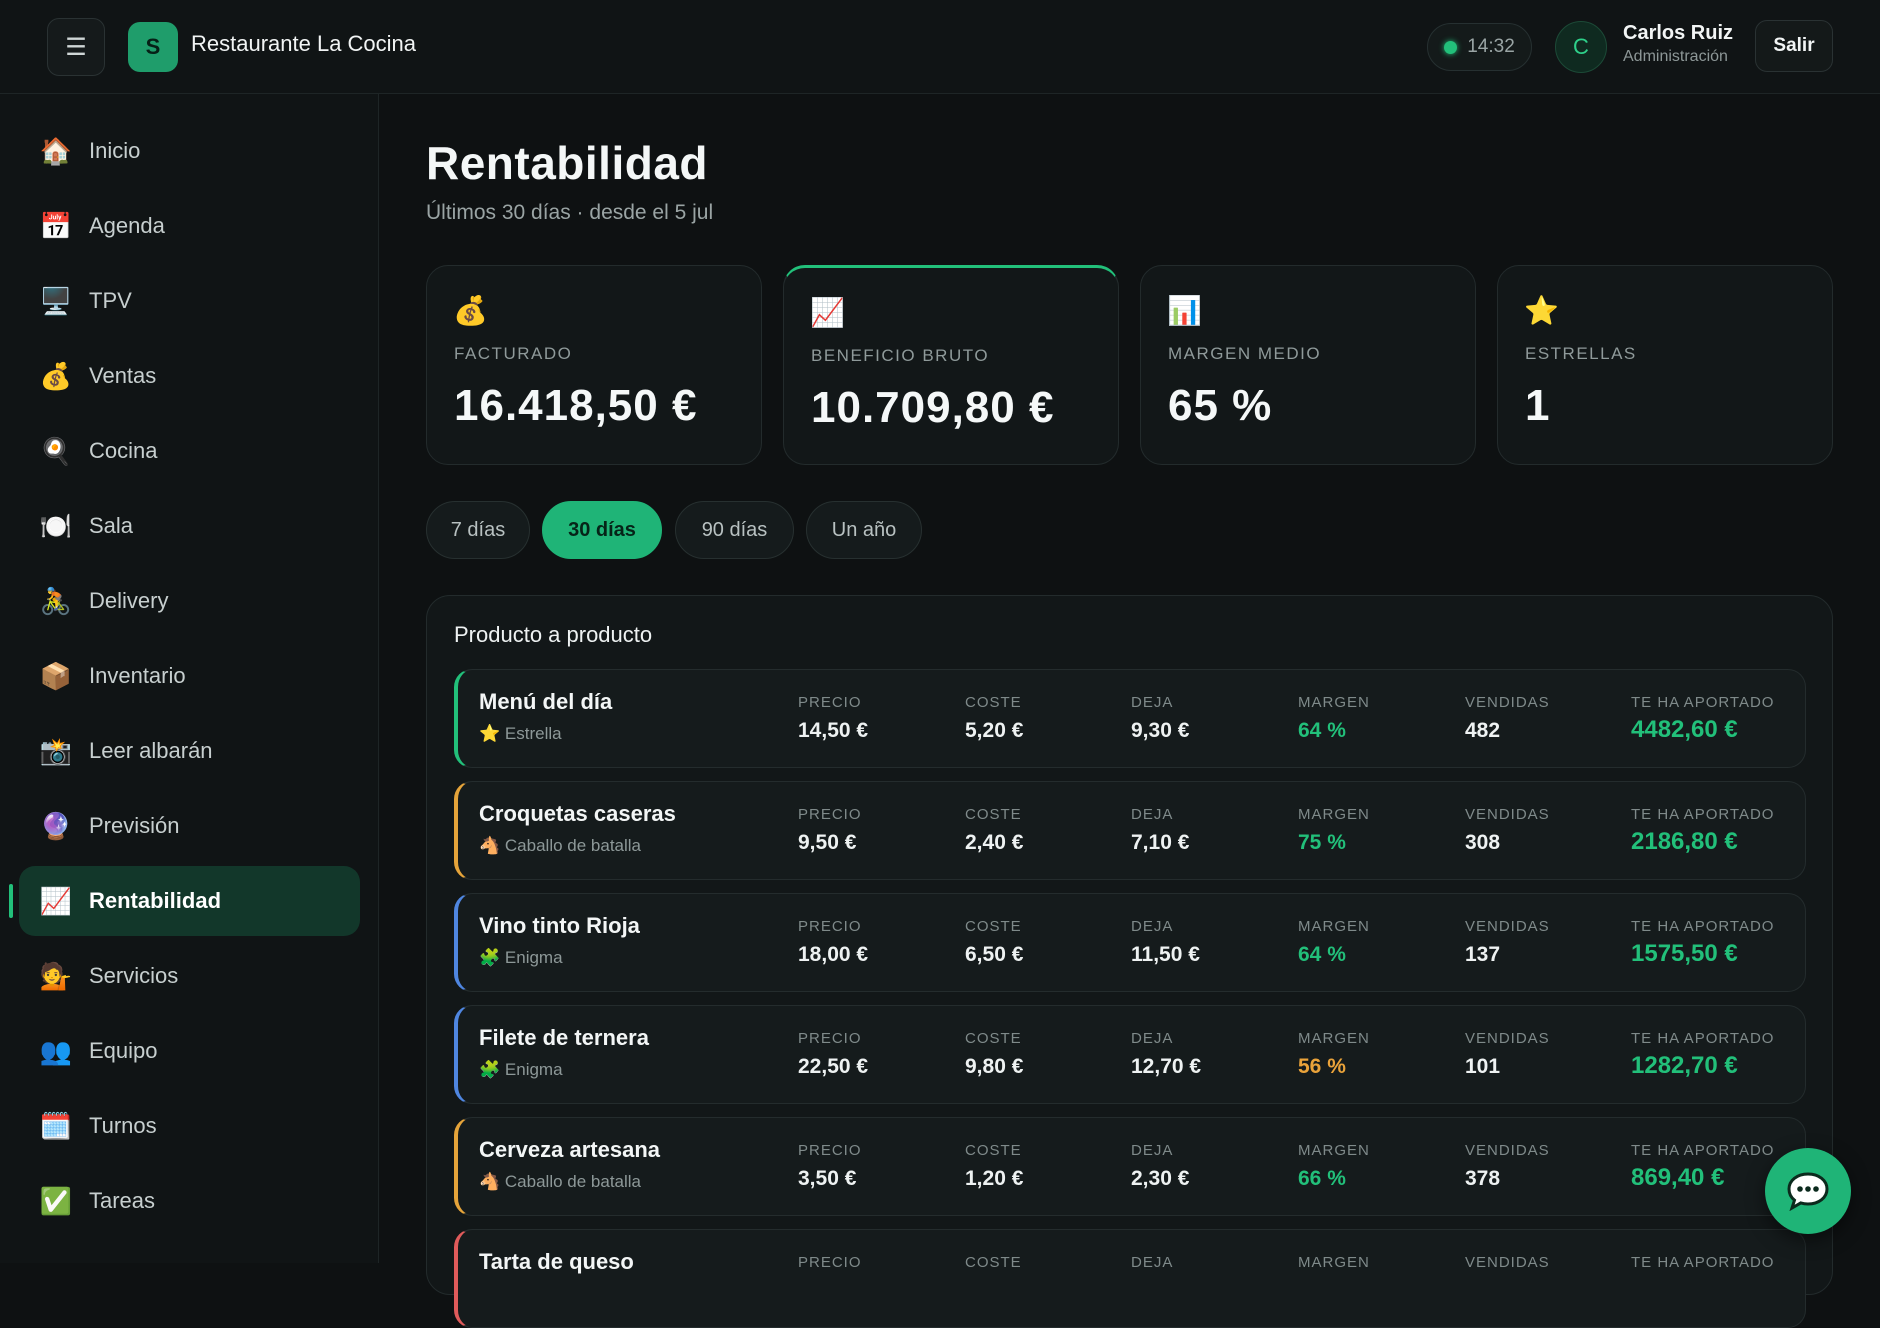  What do you see at coordinates (1166, 1054) in the screenshot?
I see `product-leaves-cell: DEJA 12,70 €` at bounding box center [1166, 1054].